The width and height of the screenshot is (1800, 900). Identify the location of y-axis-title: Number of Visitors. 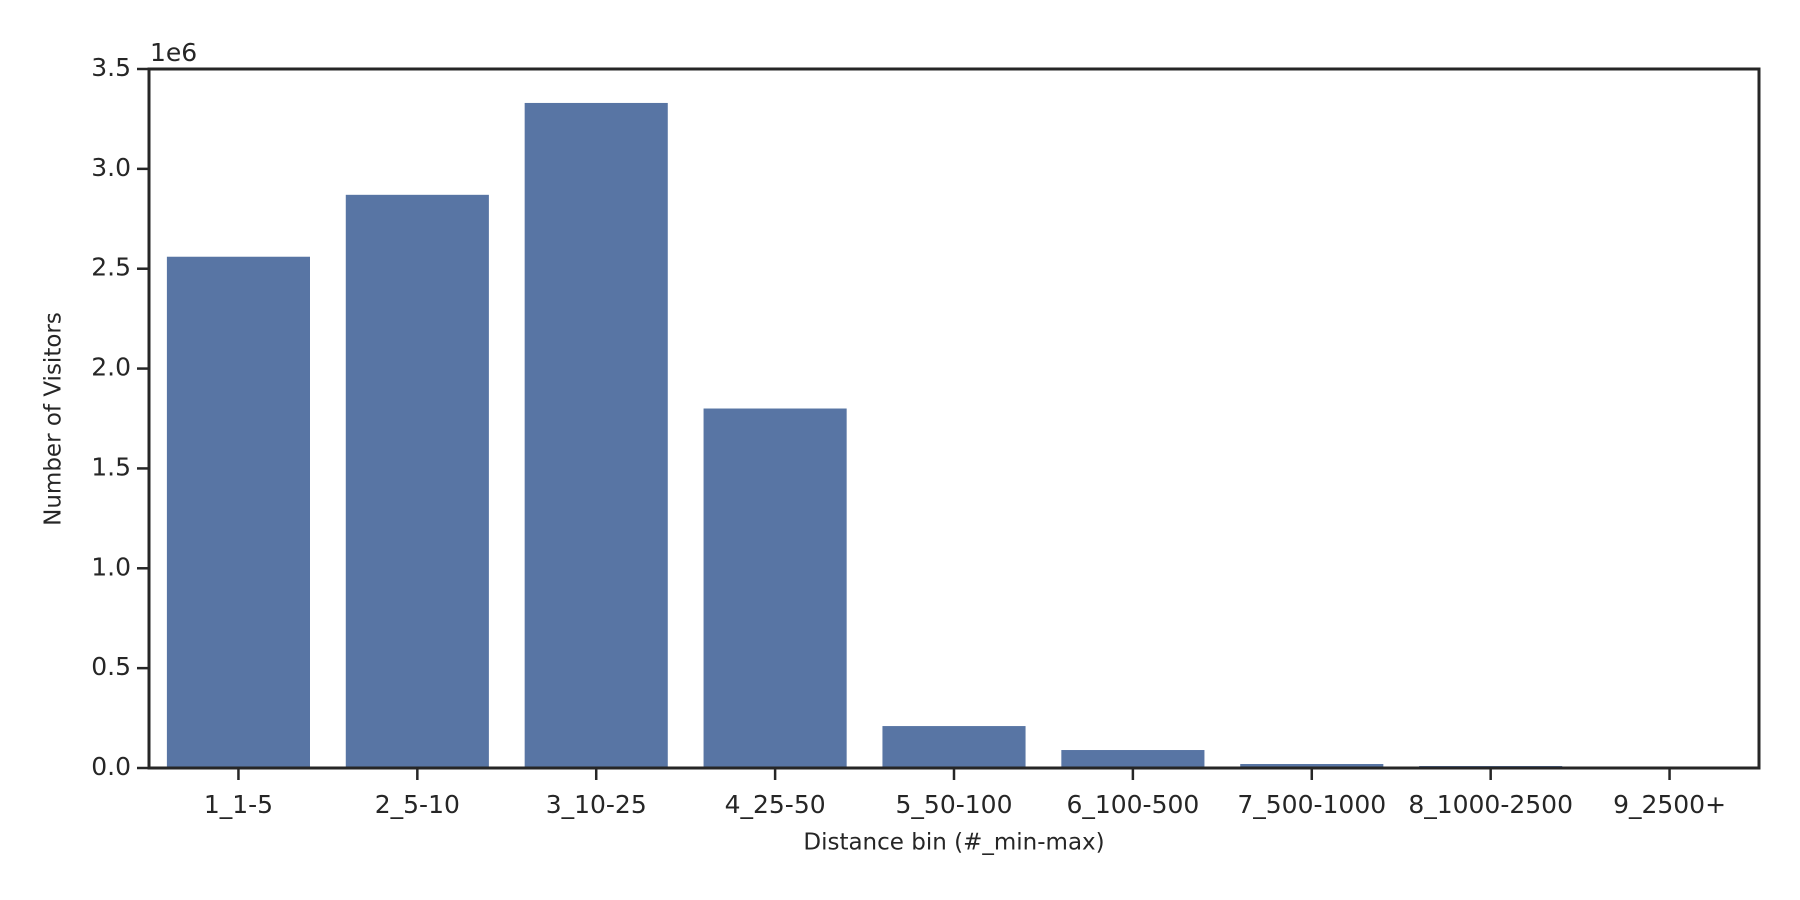
(54, 419).